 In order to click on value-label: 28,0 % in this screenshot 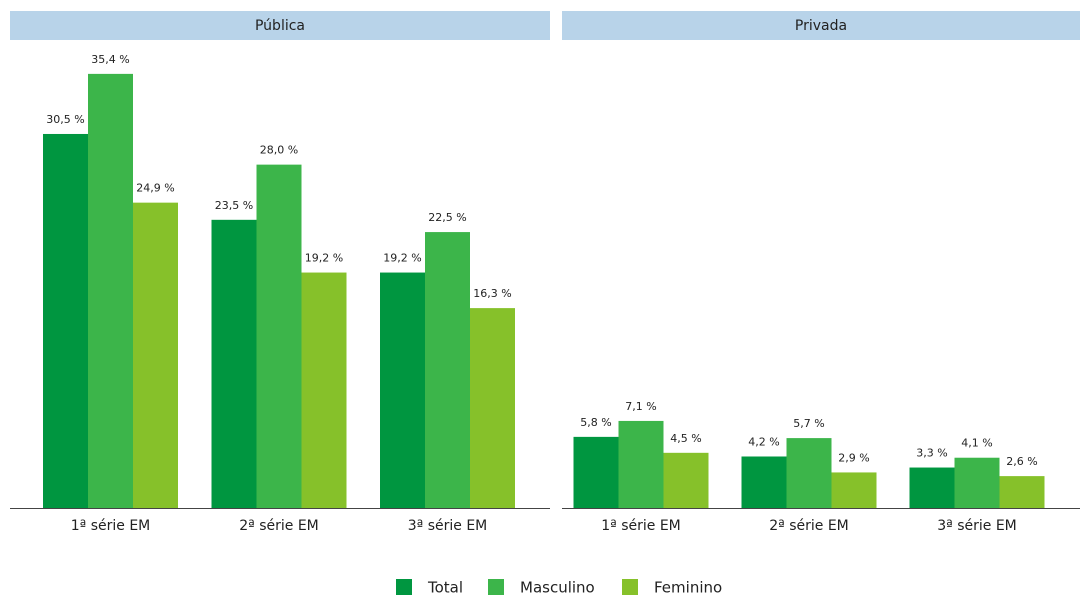, I will do `click(279, 150)`.